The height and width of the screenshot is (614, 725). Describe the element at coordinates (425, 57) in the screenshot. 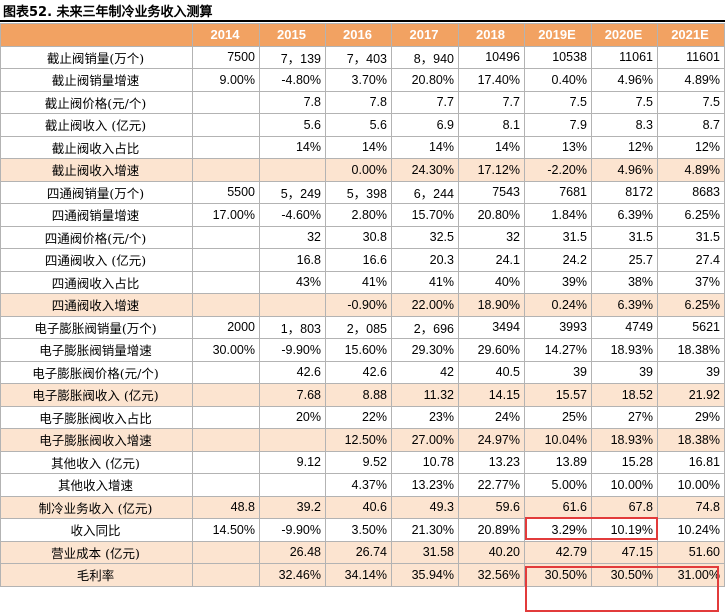

I see `table-cell: 8，940` at that location.